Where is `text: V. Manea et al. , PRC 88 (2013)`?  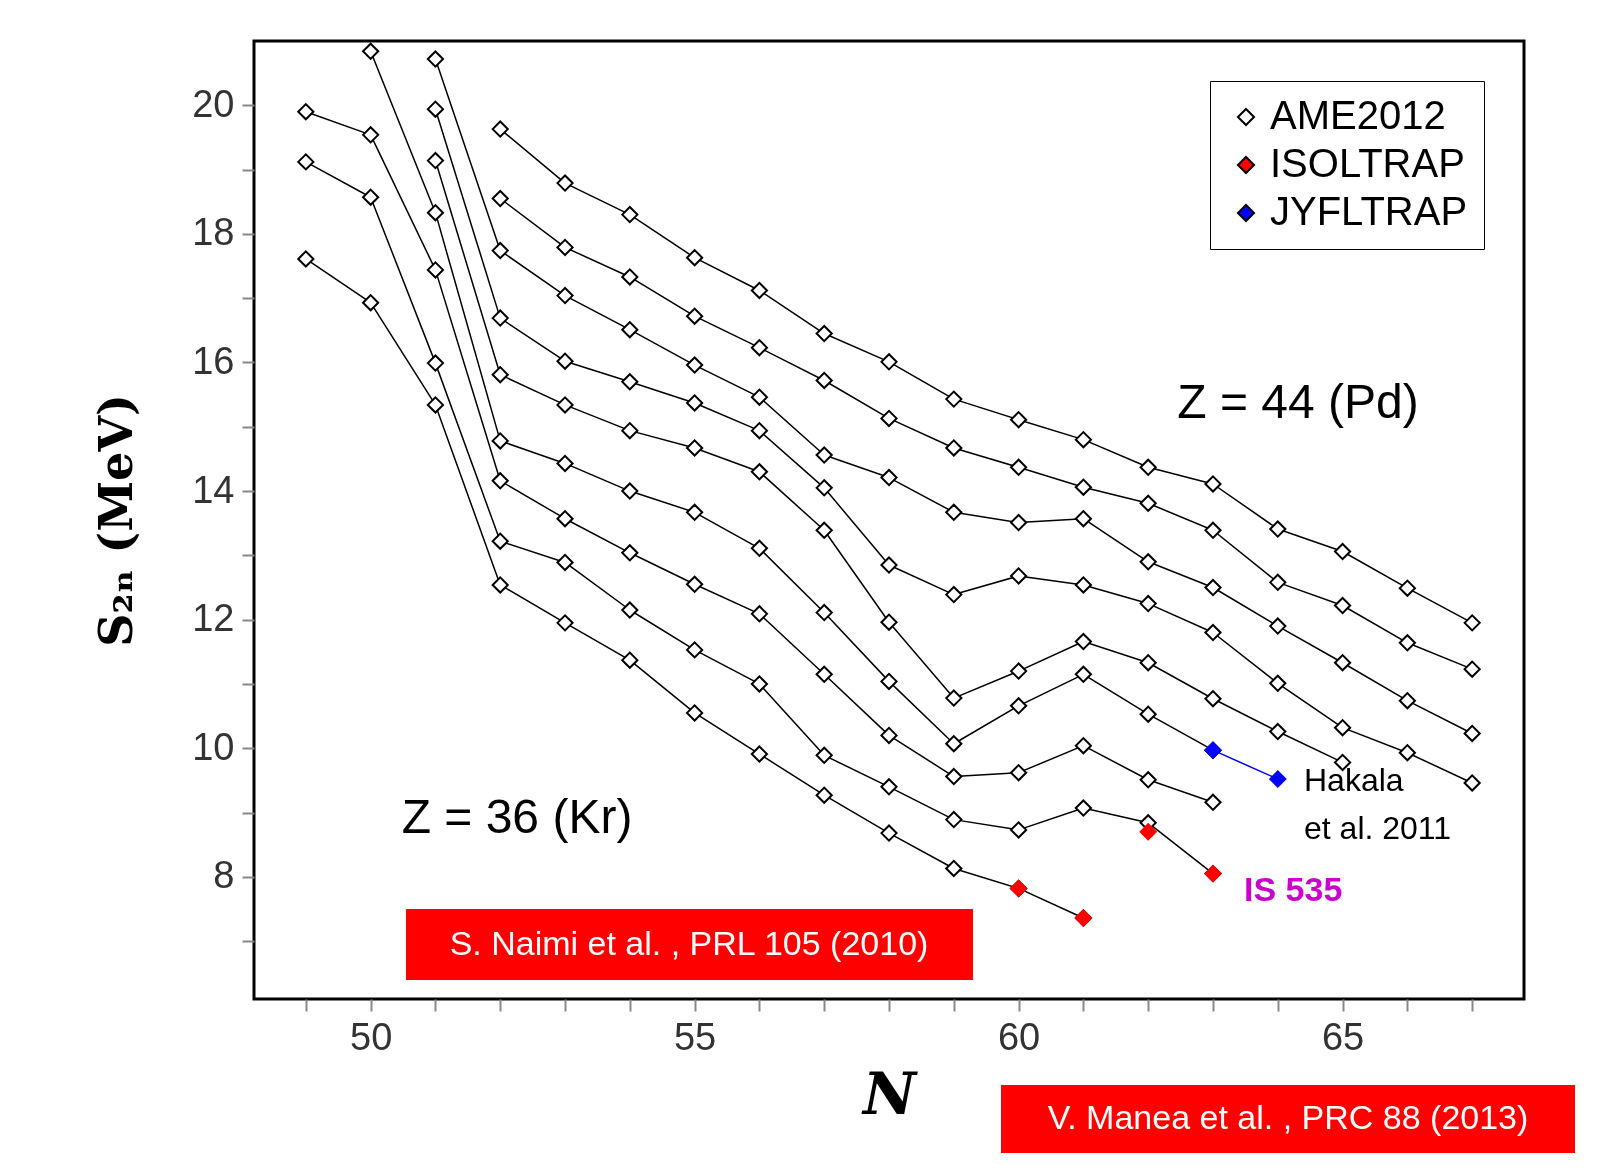 text: V. Manea et al. , PRC 88 (2013) is located at coordinates (1288, 1117).